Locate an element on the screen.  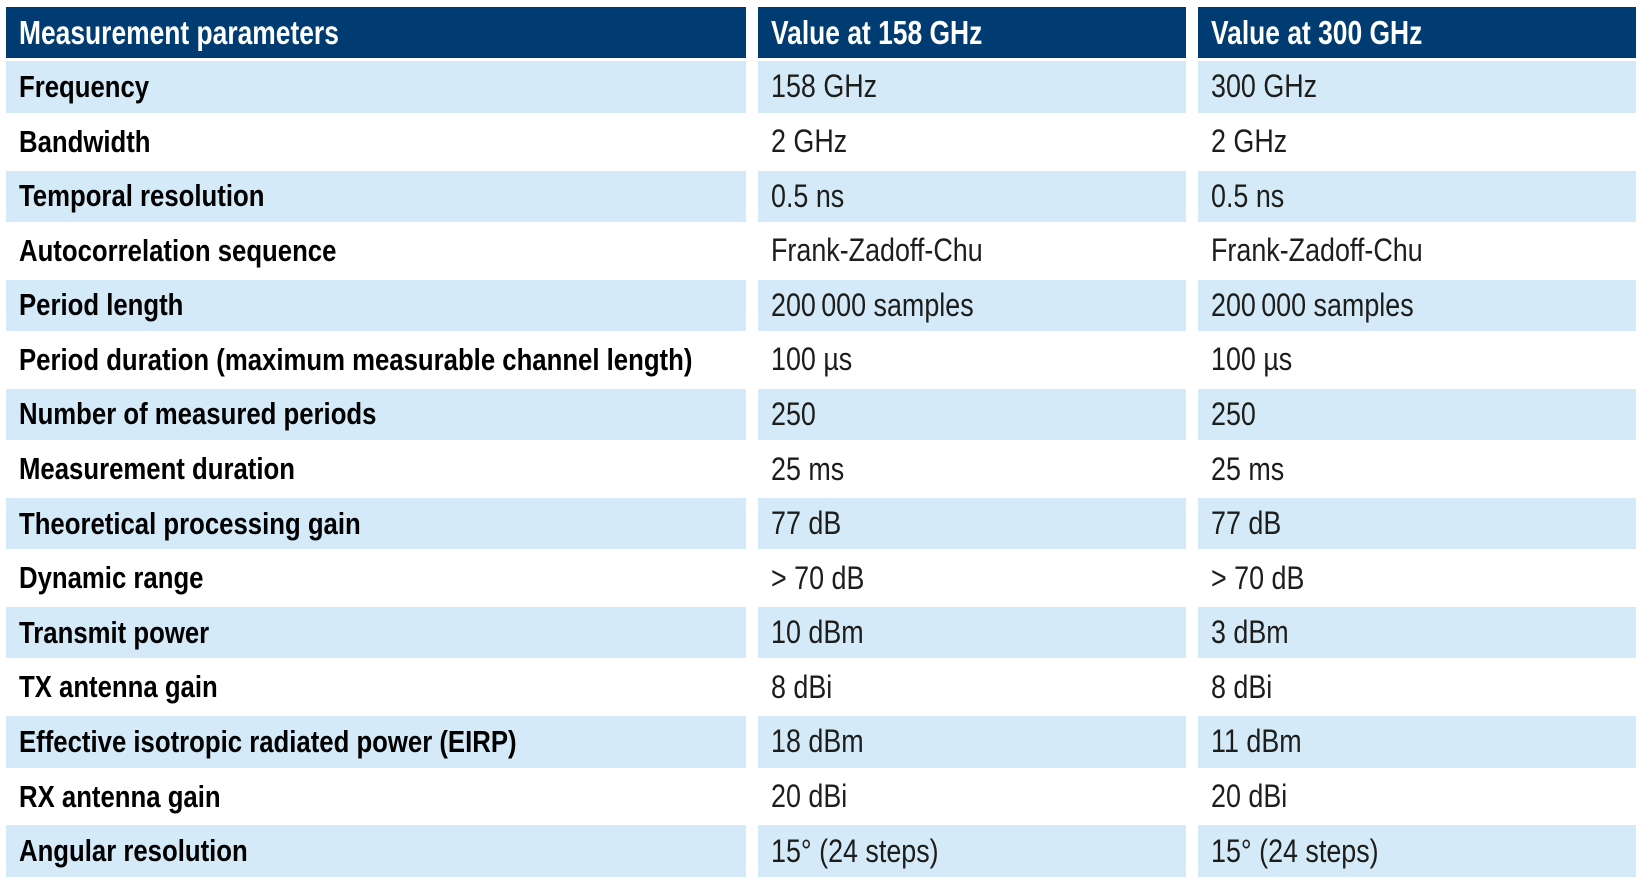
row-label: Transmit power is located at coordinates (114, 632).